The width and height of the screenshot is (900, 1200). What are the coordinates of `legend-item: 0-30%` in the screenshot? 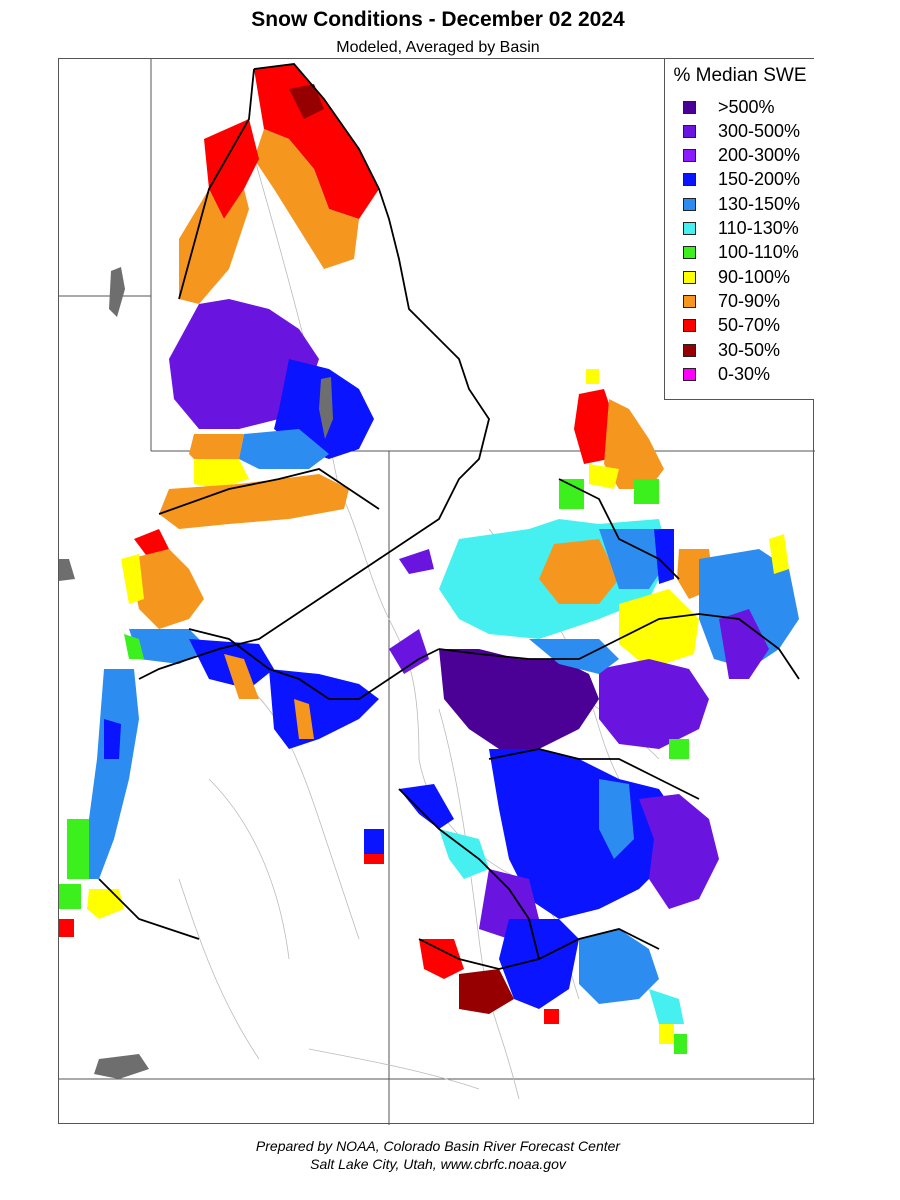 It's located at (726, 374).